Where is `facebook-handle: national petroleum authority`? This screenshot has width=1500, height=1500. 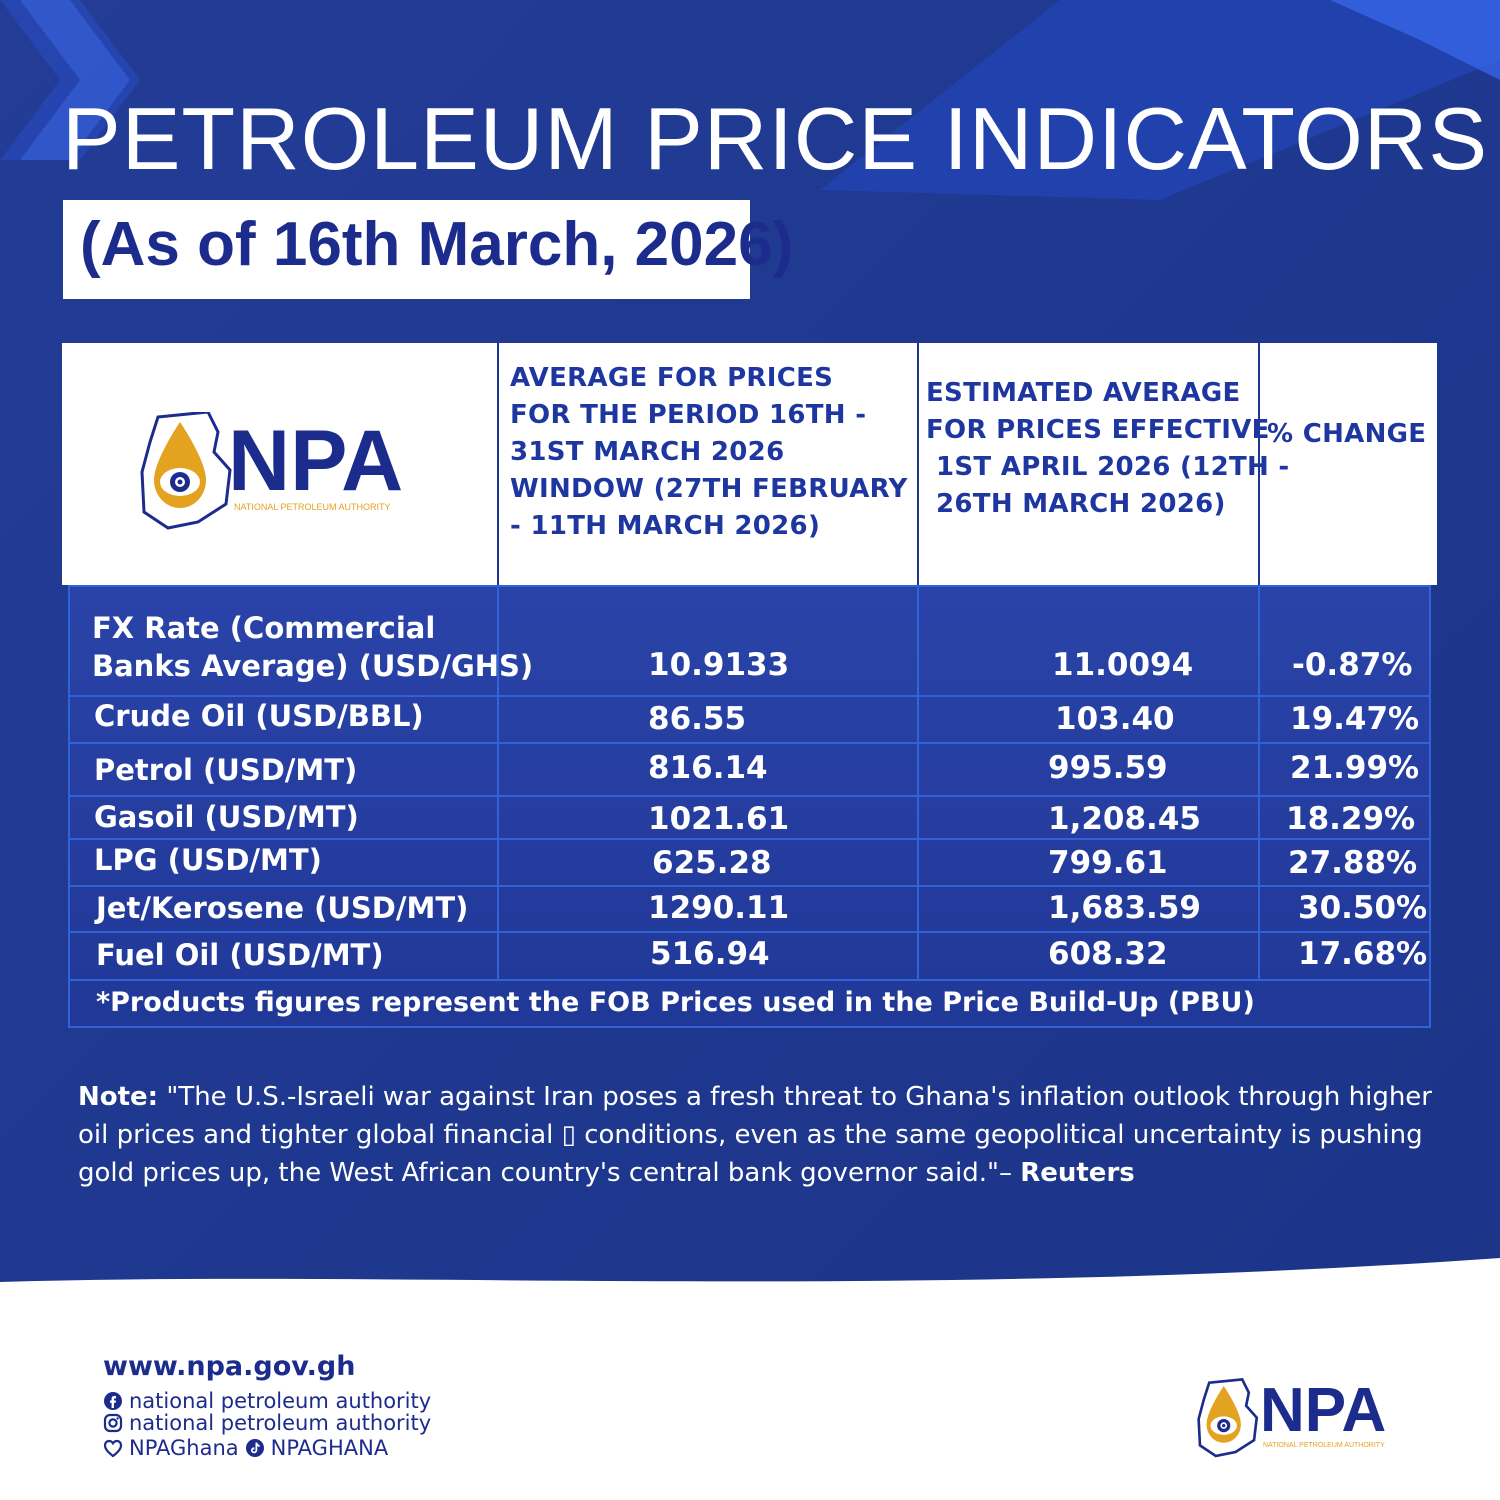
facebook-handle: national petroleum authority is located at coordinates (280, 1401).